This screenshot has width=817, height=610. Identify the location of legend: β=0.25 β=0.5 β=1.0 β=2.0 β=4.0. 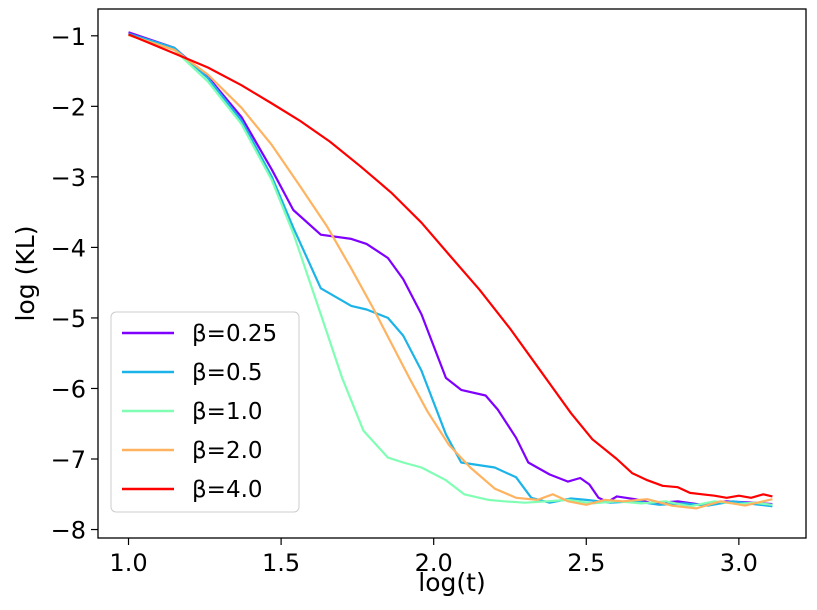
(205, 412).